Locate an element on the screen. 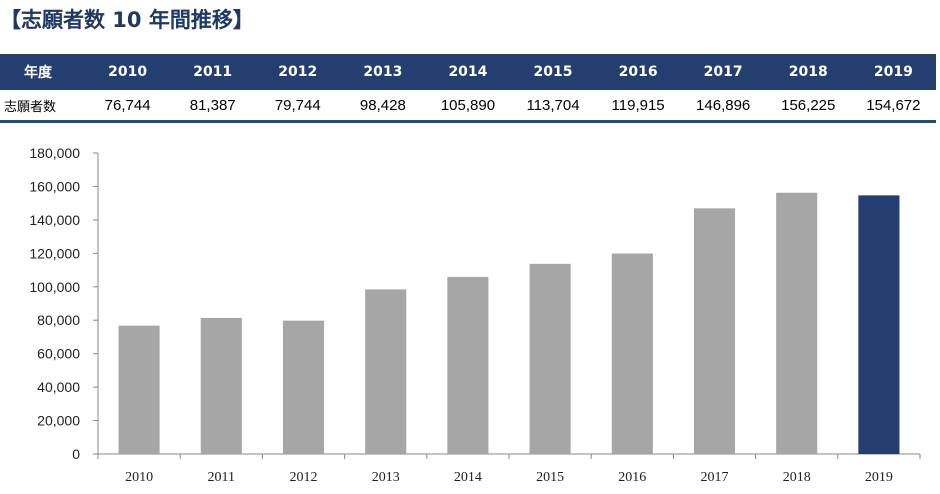 Image resolution: width=940 pixels, height=494 pixels. x-category-label: 2019 is located at coordinates (879, 477).